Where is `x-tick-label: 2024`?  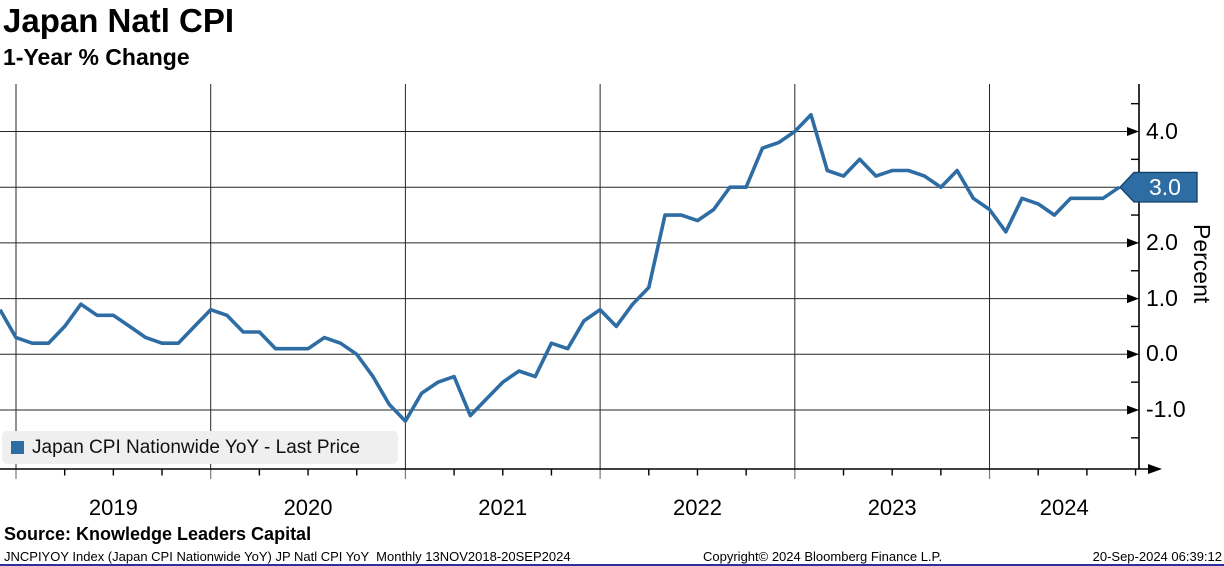
x-tick-label: 2024 is located at coordinates (1064, 507).